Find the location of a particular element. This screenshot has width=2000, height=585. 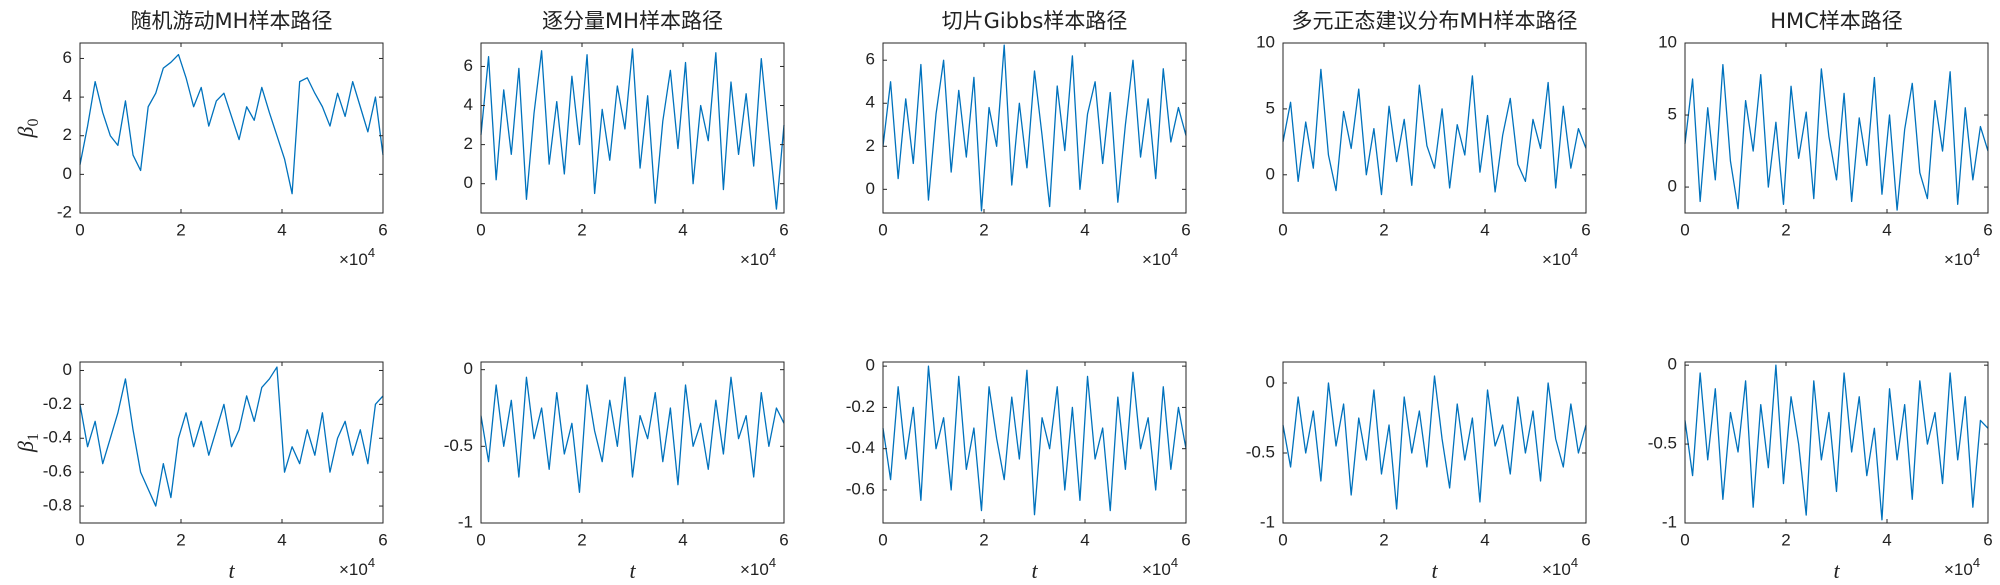

y-tick-label: -0.8 is located at coordinates (57, 505).